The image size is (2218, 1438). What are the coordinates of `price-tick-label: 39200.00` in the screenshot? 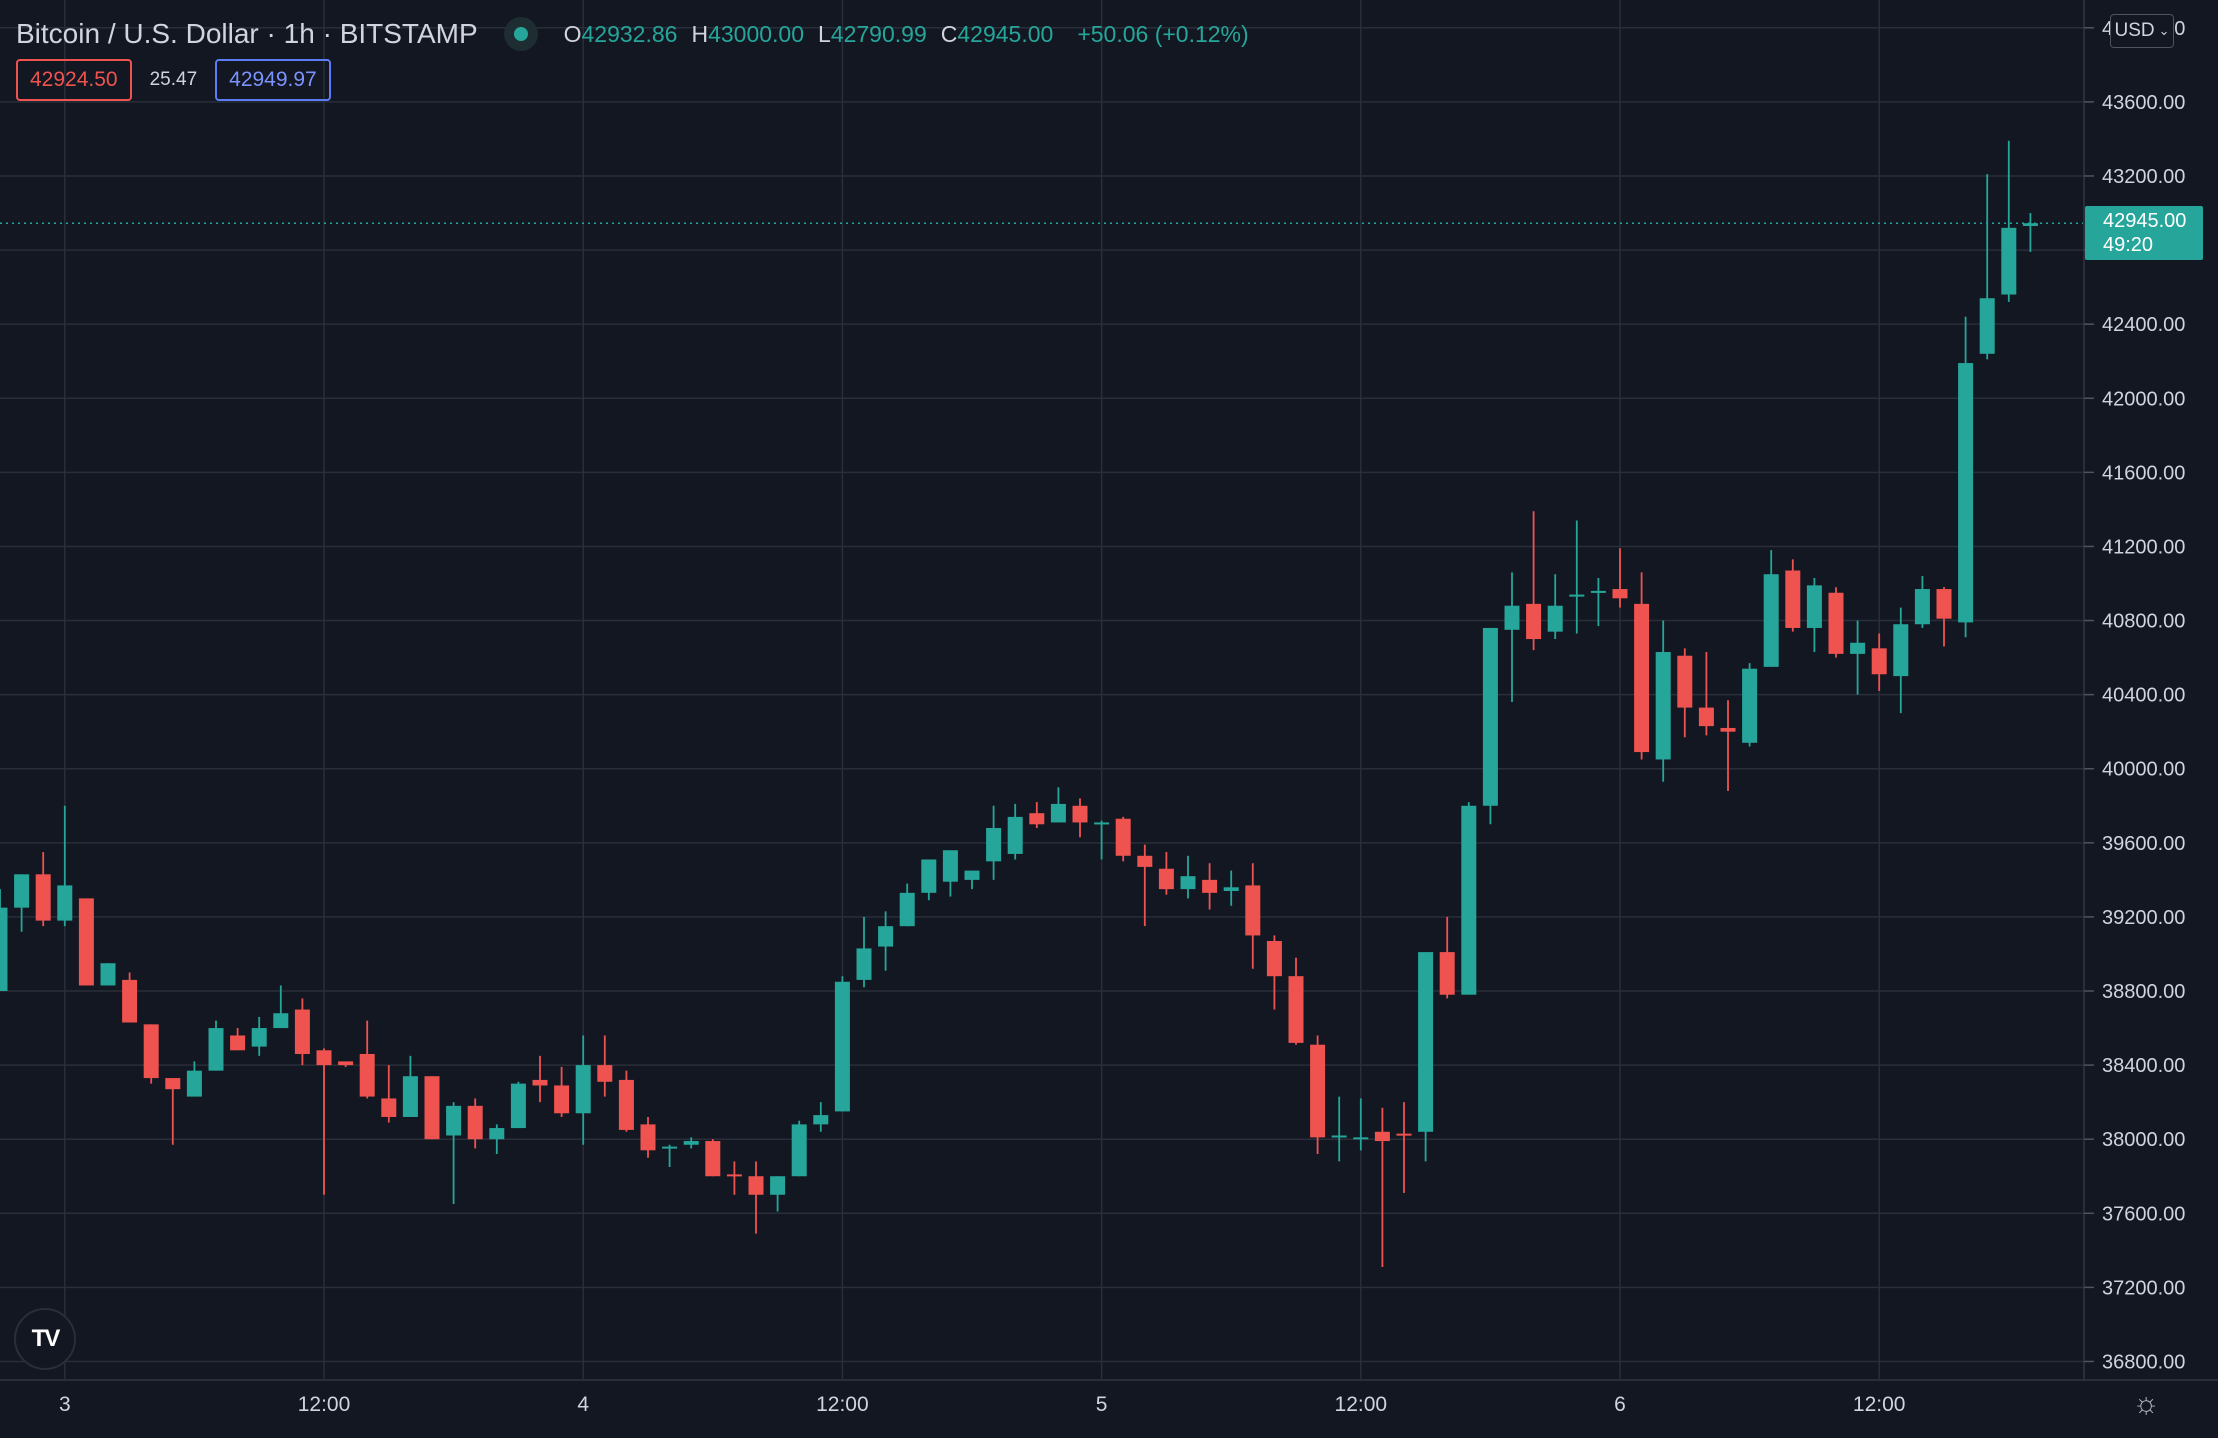 It's located at (2143, 918).